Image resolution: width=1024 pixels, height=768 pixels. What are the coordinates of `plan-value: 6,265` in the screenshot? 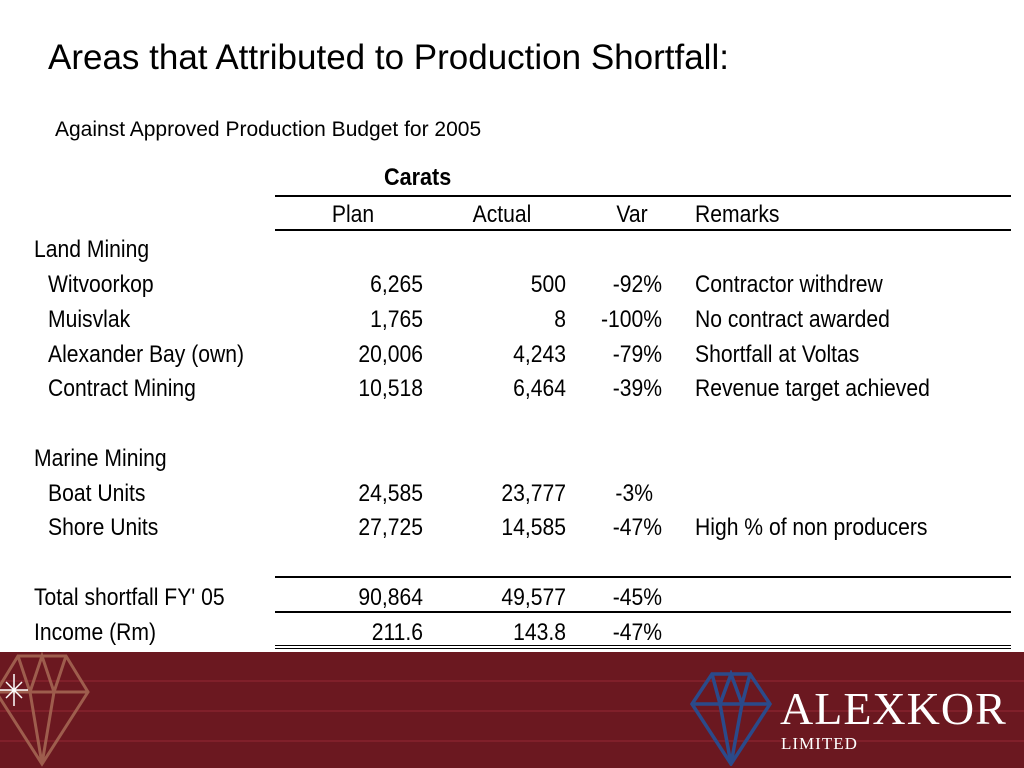 It's located at (396, 284).